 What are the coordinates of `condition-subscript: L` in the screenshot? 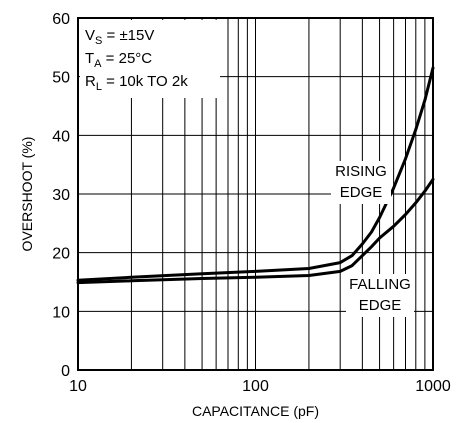 It's located at (99, 87).